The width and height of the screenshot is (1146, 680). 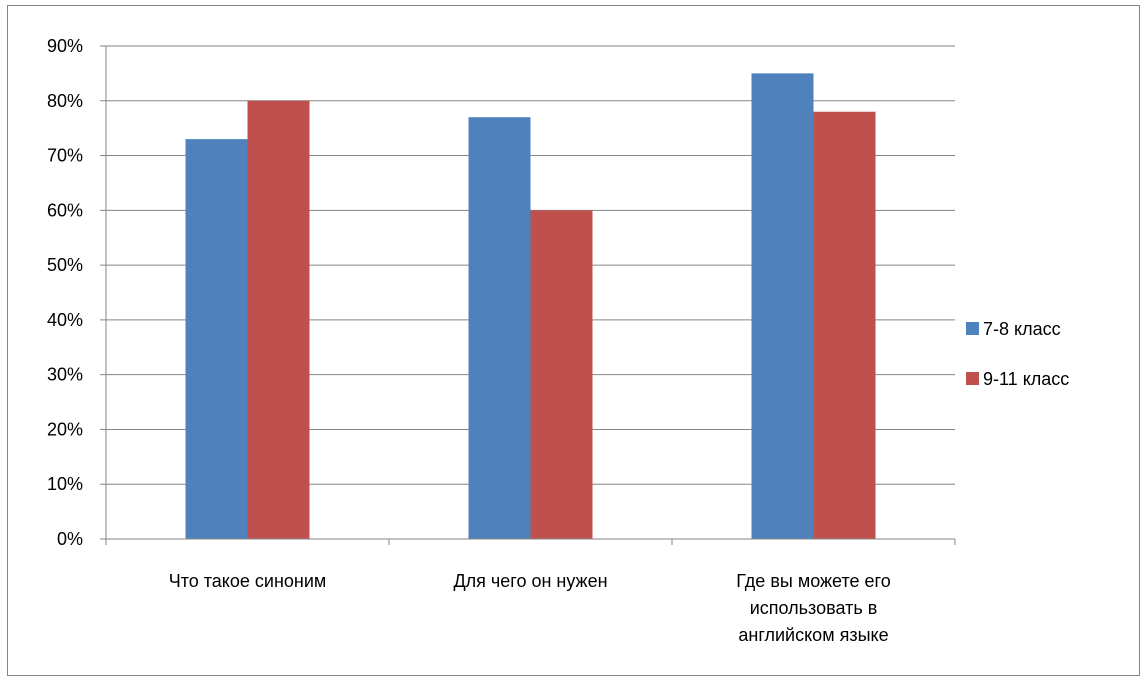 What do you see at coordinates (65, 265) in the screenshot?
I see `y-axis-tick-label: 50%` at bounding box center [65, 265].